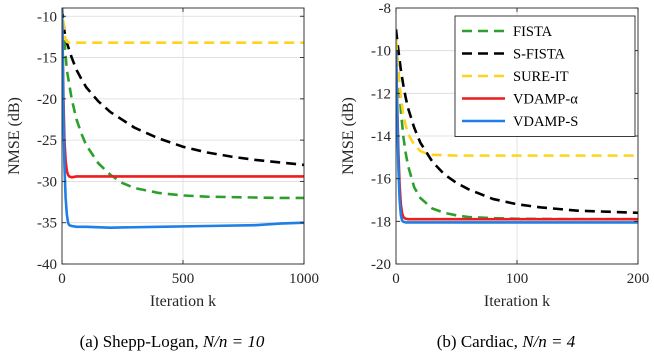 This screenshot has height=356, width=654. Describe the element at coordinates (304, 279) in the screenshot. I see `x-tick-label: 1000` at that location.